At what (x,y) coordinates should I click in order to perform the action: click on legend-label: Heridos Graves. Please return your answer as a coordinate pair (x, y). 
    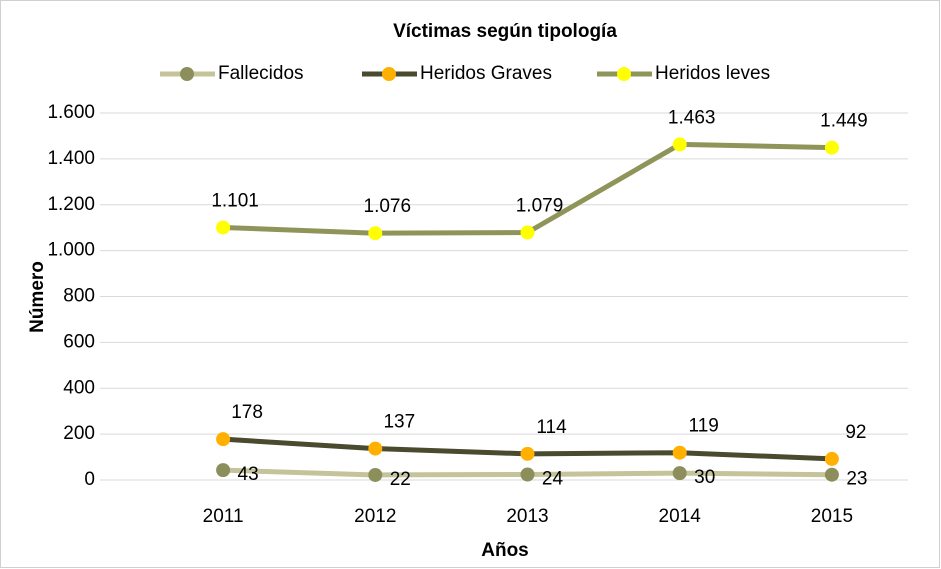
    Looking at the image, I should click on (486, 73).